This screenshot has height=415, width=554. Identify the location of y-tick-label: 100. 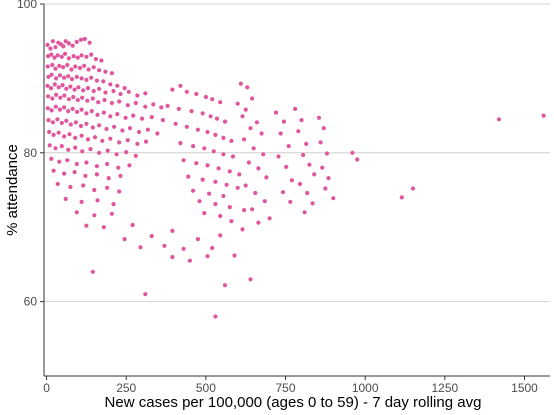
(27, 5).